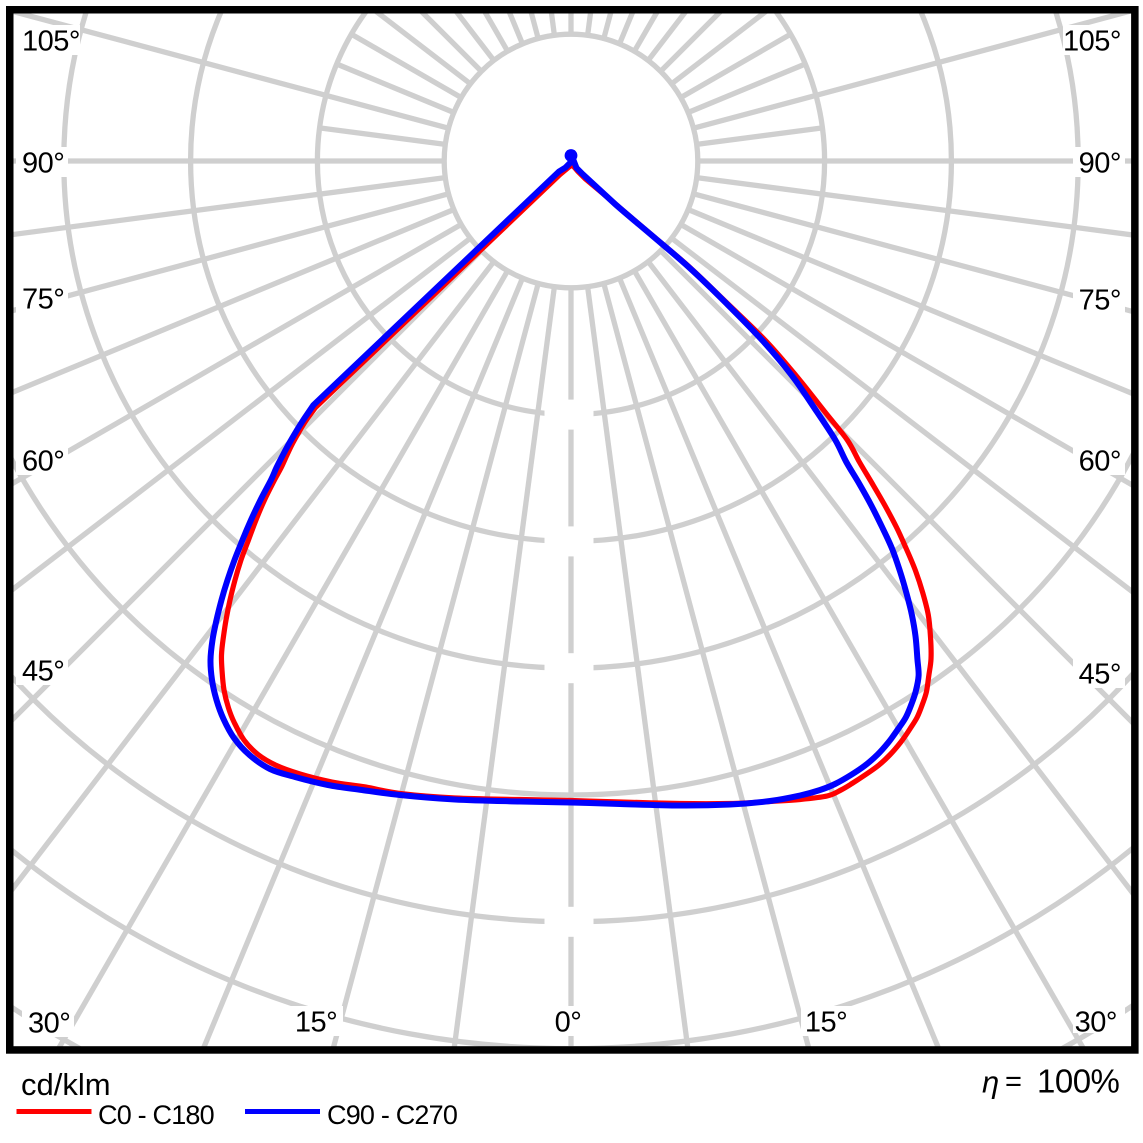 The width and height of the screenshot is (1143, 1143). Describe the element at coordinates (392, 1115) in the screenshot. I see `svg-text: C90 - C270` at that location.